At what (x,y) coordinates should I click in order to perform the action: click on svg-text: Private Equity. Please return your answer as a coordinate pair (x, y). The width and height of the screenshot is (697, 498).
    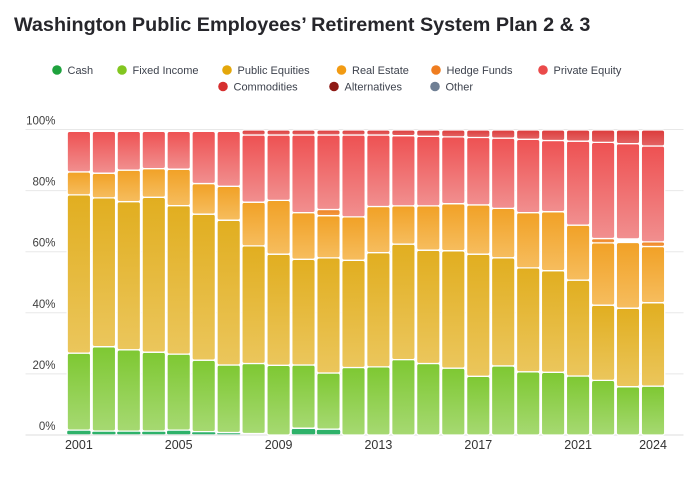
    Looking at the image, I should click on (588, 71).